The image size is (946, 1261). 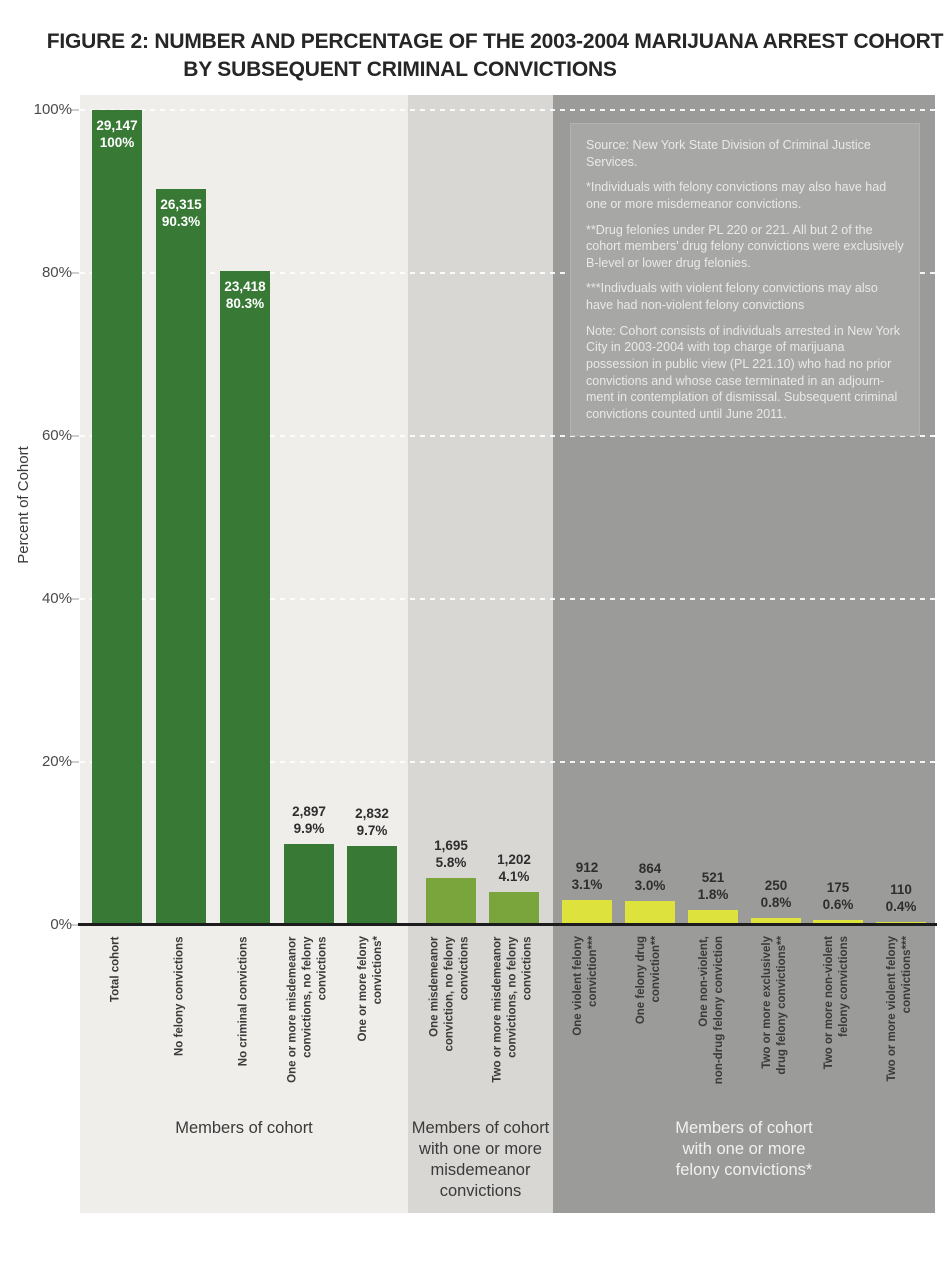 I want to click on y-tick-label: 20%, so click(x=56, y=761).